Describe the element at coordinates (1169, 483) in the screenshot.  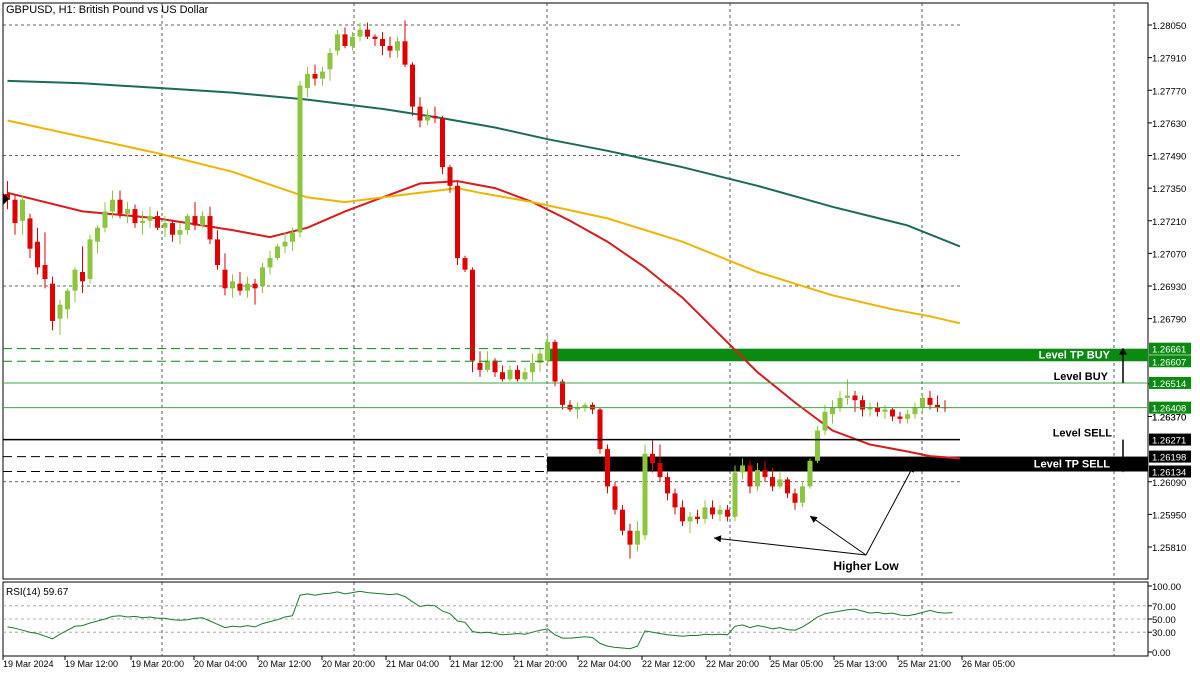
I see `price-tick-label: 1.26090` at that location.